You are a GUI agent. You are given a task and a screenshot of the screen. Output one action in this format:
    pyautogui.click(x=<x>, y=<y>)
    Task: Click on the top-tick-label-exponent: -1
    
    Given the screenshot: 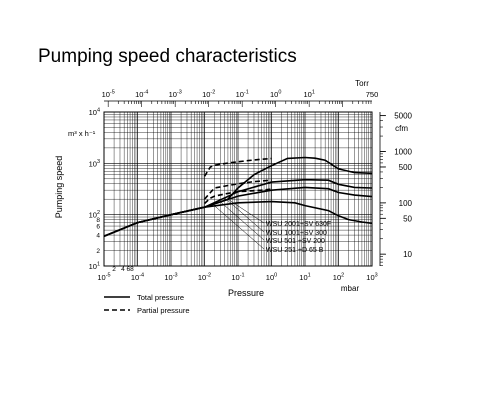 What is the action you would take?
    pyautogui.click(x=246, y=93)
    